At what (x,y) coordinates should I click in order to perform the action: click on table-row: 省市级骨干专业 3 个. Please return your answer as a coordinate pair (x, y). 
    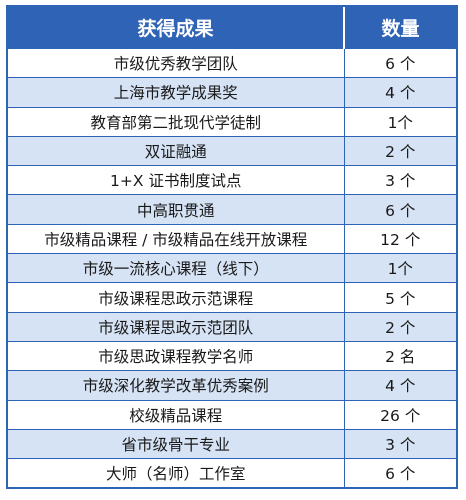
    Looking at the image, I should click on (232, 443).